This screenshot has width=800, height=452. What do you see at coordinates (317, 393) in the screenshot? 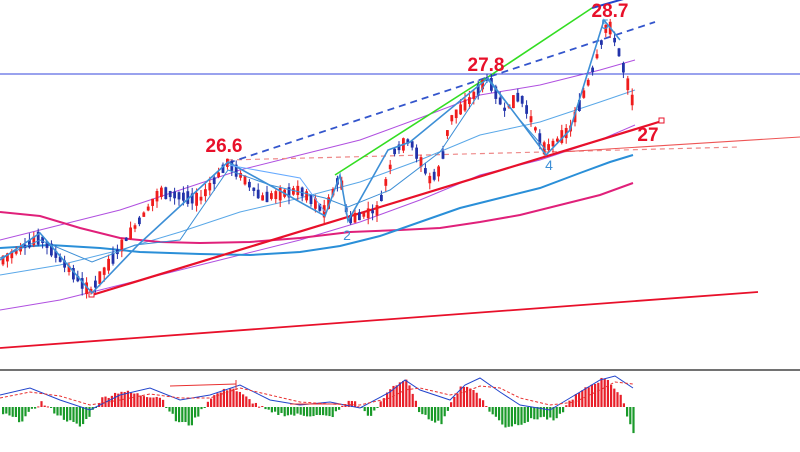
I see `signal-line` at bounding box center [317, 393].